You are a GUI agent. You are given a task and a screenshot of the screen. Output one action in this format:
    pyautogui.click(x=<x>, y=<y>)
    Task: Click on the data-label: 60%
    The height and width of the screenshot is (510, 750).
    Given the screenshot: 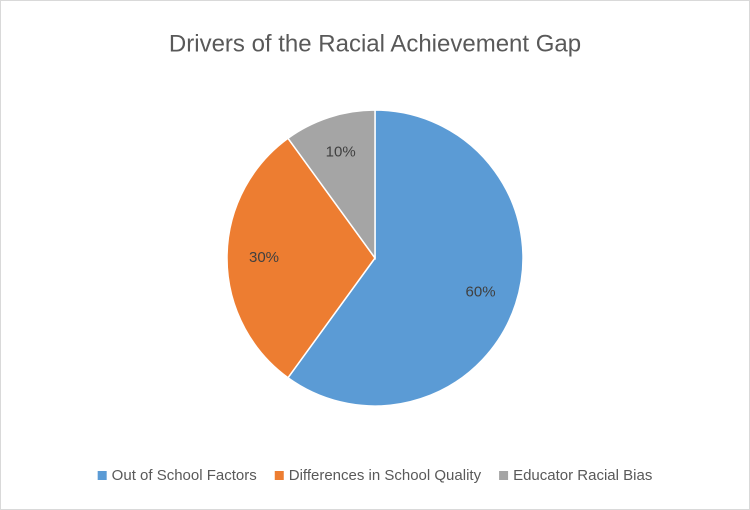 What is the action you would take?
    pyautogui.click(x=481, y=291)
    